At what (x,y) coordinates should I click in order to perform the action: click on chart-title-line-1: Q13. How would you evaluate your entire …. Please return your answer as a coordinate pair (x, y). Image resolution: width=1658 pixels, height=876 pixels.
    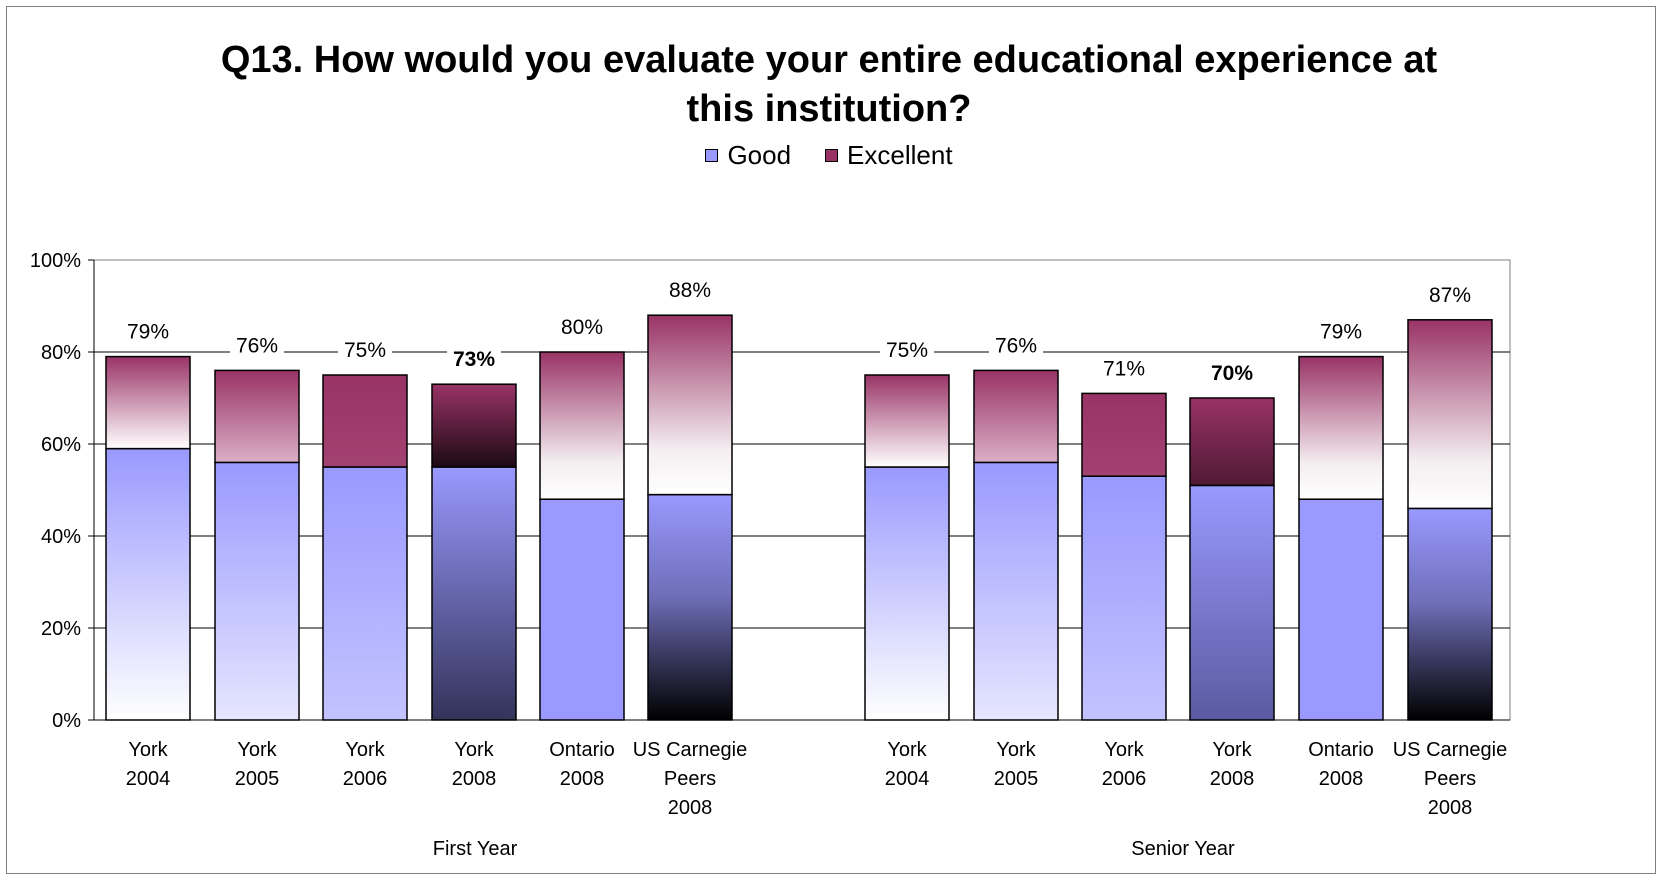
    Looking at the image, I should click on (829, 60).